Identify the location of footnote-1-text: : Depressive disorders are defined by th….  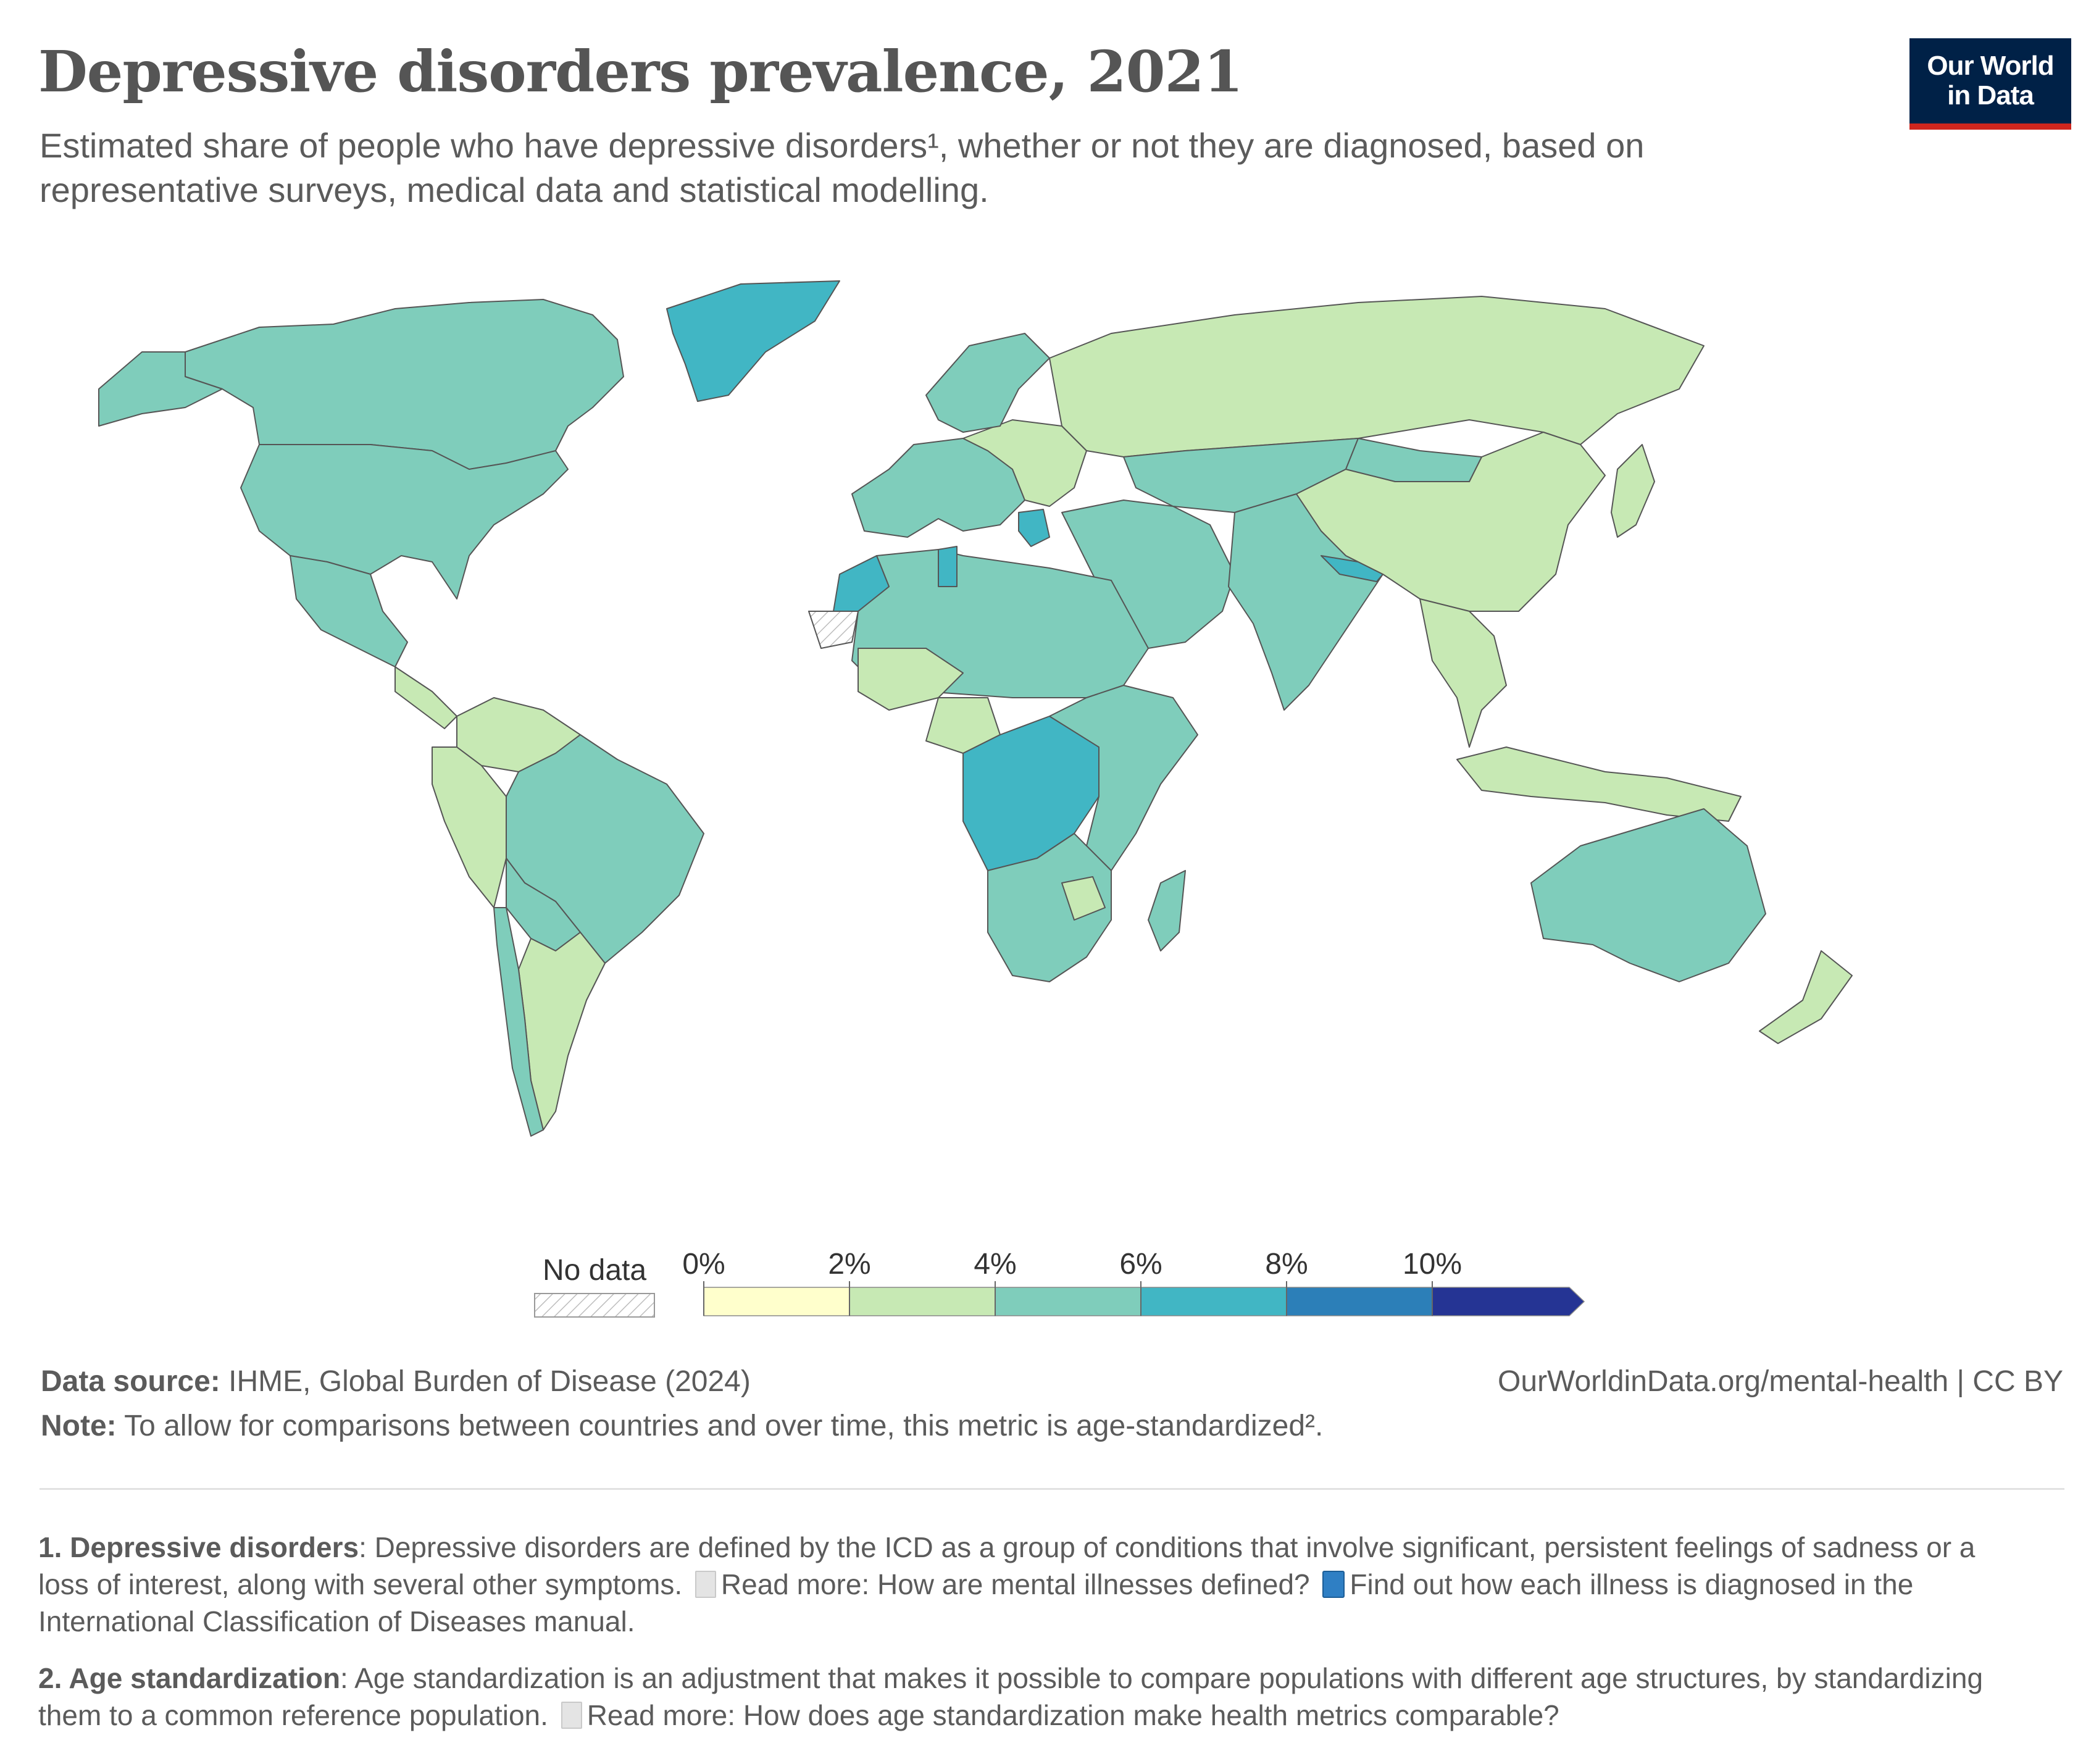
(1007, 1566).